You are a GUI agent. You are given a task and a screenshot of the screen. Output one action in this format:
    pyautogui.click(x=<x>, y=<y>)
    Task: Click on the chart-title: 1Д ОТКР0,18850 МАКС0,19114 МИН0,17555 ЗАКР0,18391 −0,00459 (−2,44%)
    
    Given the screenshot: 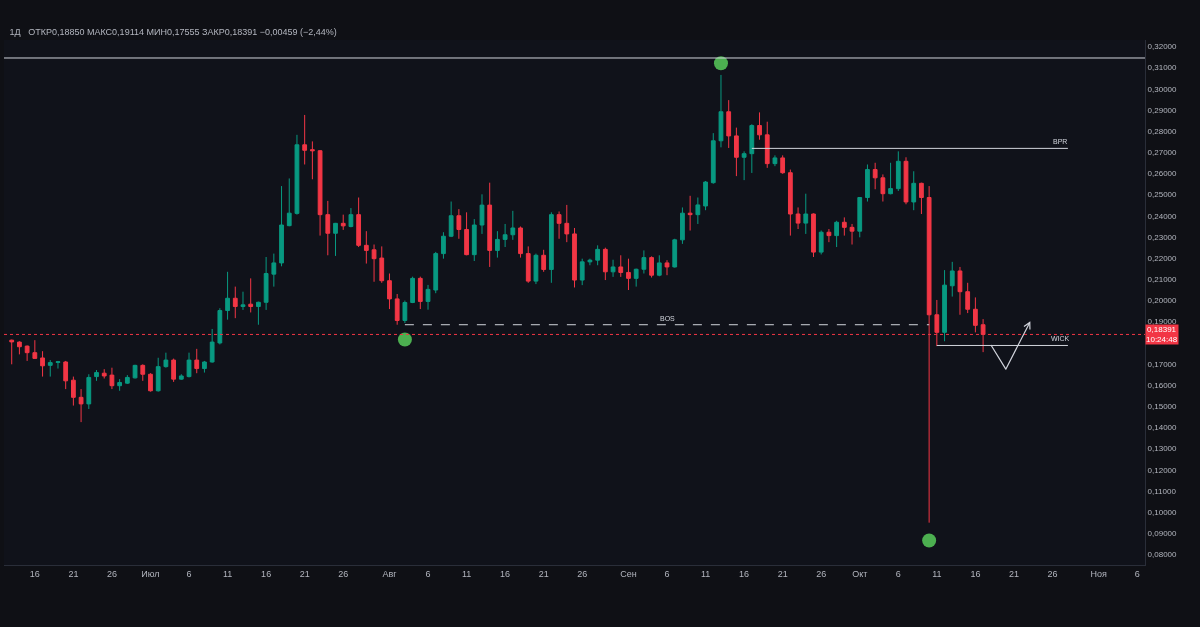 What is the action you would take?
    pyautogui.click(x=173, y=31)
    